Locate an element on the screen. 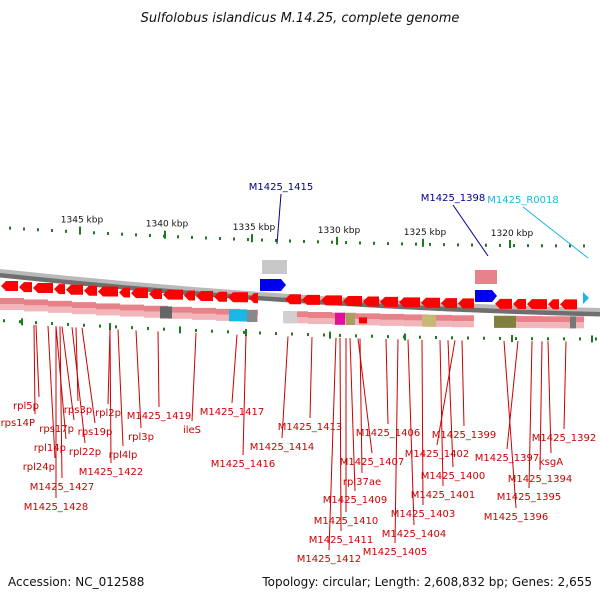 The image size is (600, 600). gene-label-m1425-1395: M1425_1395 is located at coordinates (529, 497).